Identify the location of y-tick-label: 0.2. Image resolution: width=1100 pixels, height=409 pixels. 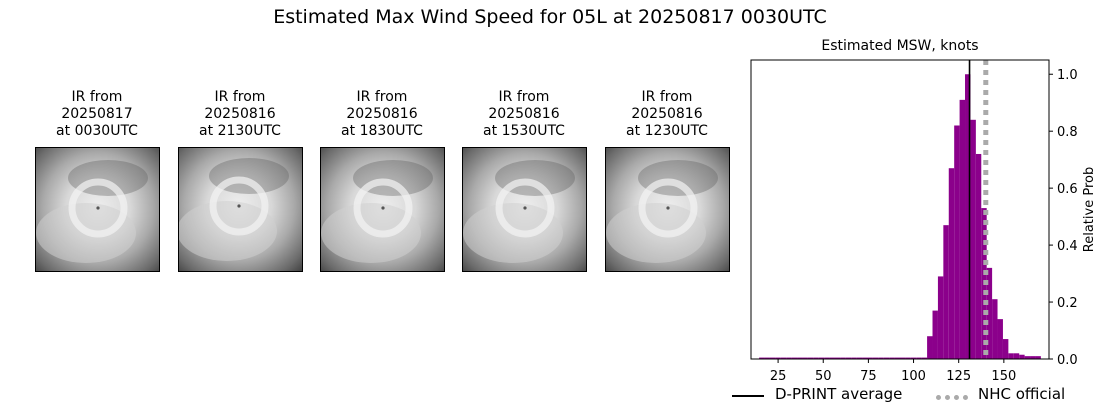
(1067, 303).